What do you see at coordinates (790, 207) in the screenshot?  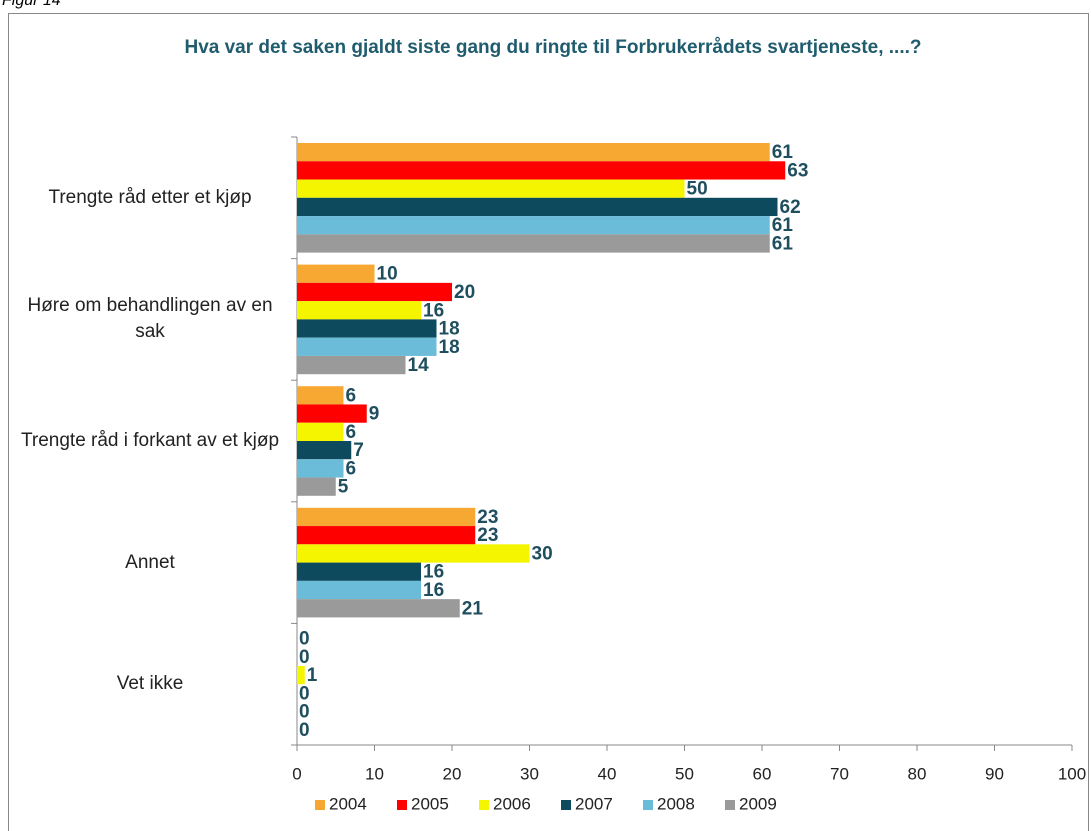 I see `data-label: 62` at bounding box center [790, 207].